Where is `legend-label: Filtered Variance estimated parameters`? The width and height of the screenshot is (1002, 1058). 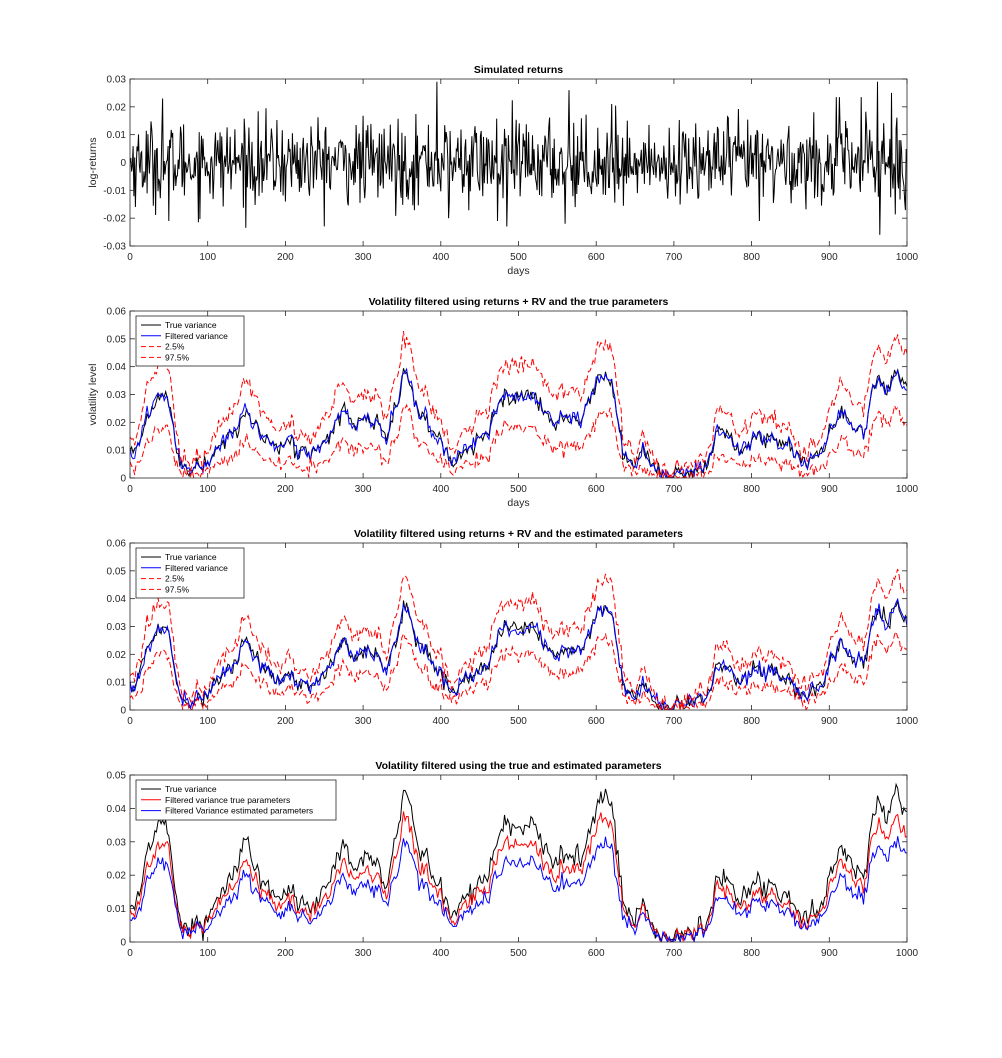
legend-label: Filtered Variance estimated parameters is located at coordinates (239, 811).